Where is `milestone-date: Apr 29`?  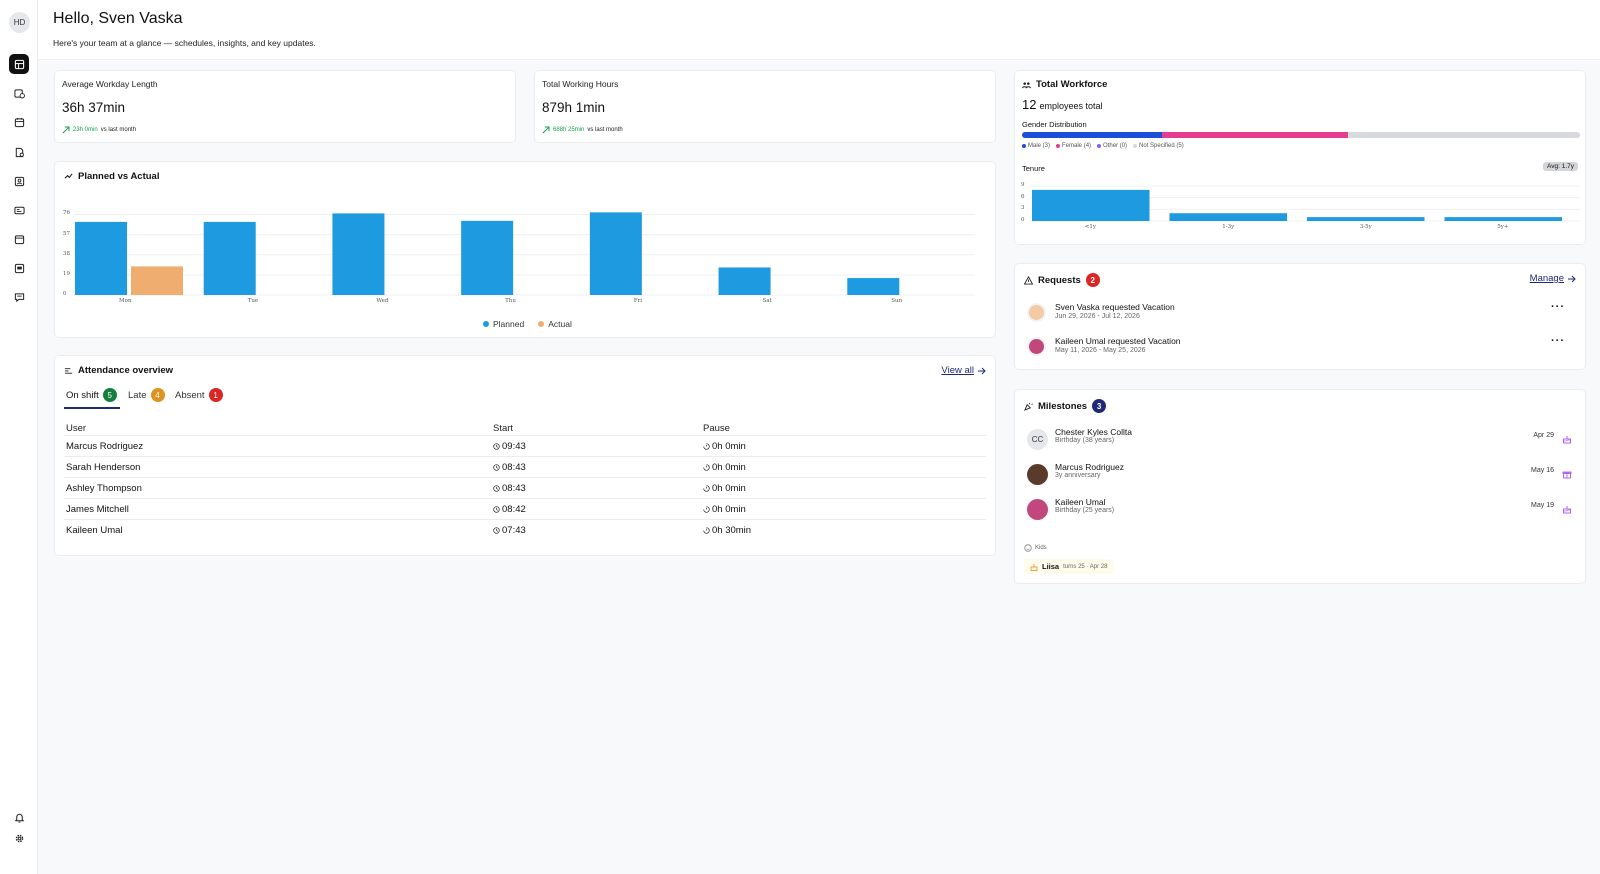
milestone-date: Apr 29 is located at coordinates (1543, 435).